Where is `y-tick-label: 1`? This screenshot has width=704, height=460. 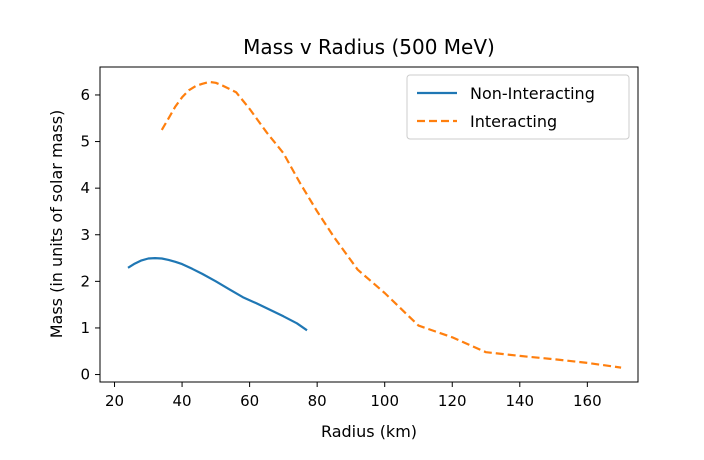
y-tick-label: 1 is located at coordinates (85, 328).